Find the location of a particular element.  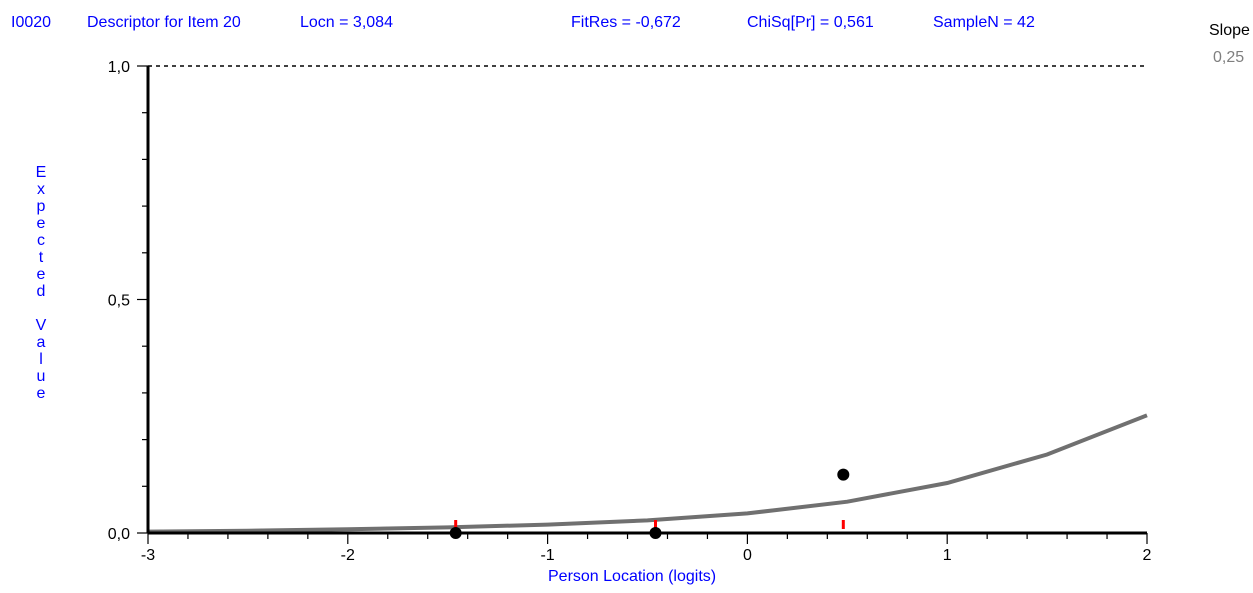

slope-value: 0,25 is located at coordinates (1229, 57).